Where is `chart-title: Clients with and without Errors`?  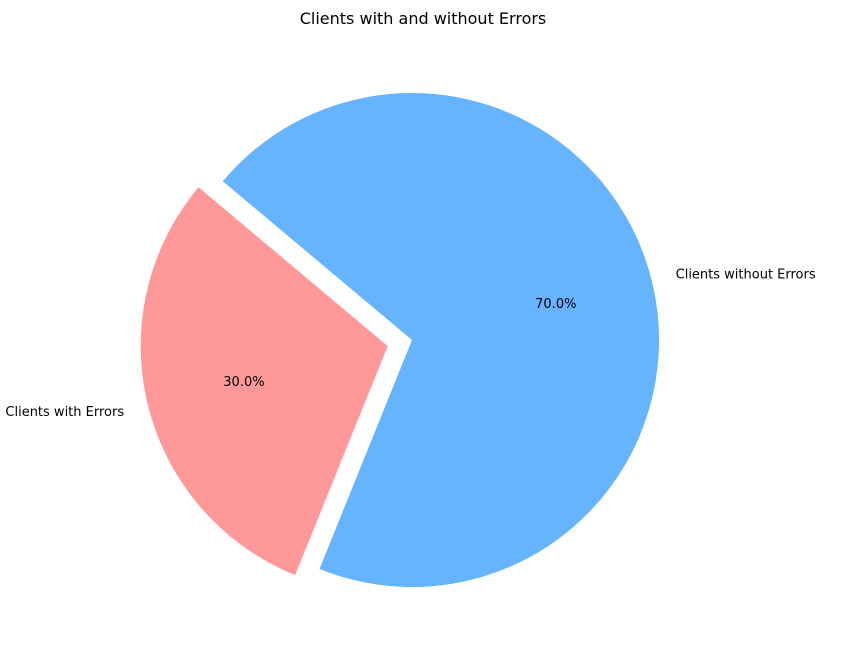 chart-title: Clients with and without Errors is located at coordinates (423, 18).